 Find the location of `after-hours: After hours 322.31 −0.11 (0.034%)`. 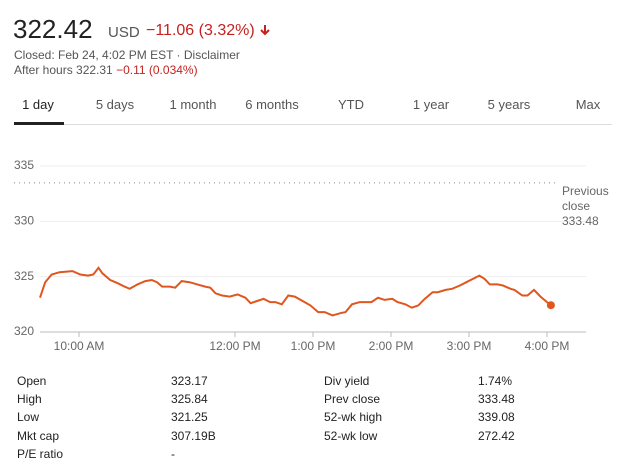

after-hours: After hours 322.31 −0.11 (0.034%) is located at coordinates (106, 70).